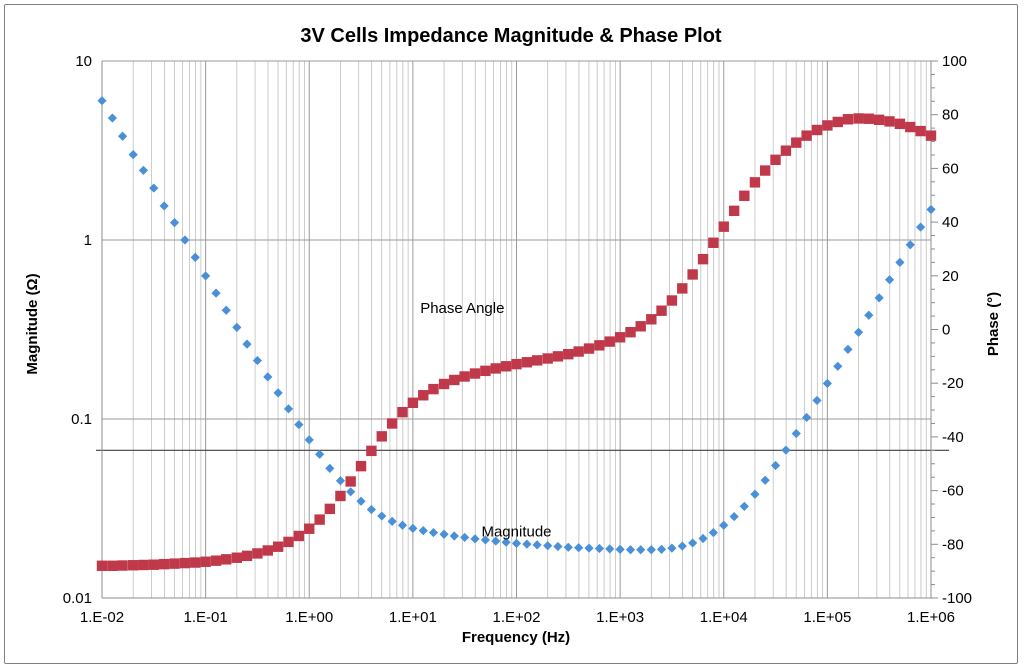  Describe the element at coordinates (413, 617) in the screenshot. I see `x-tick-label: 1.E+01` at that location.